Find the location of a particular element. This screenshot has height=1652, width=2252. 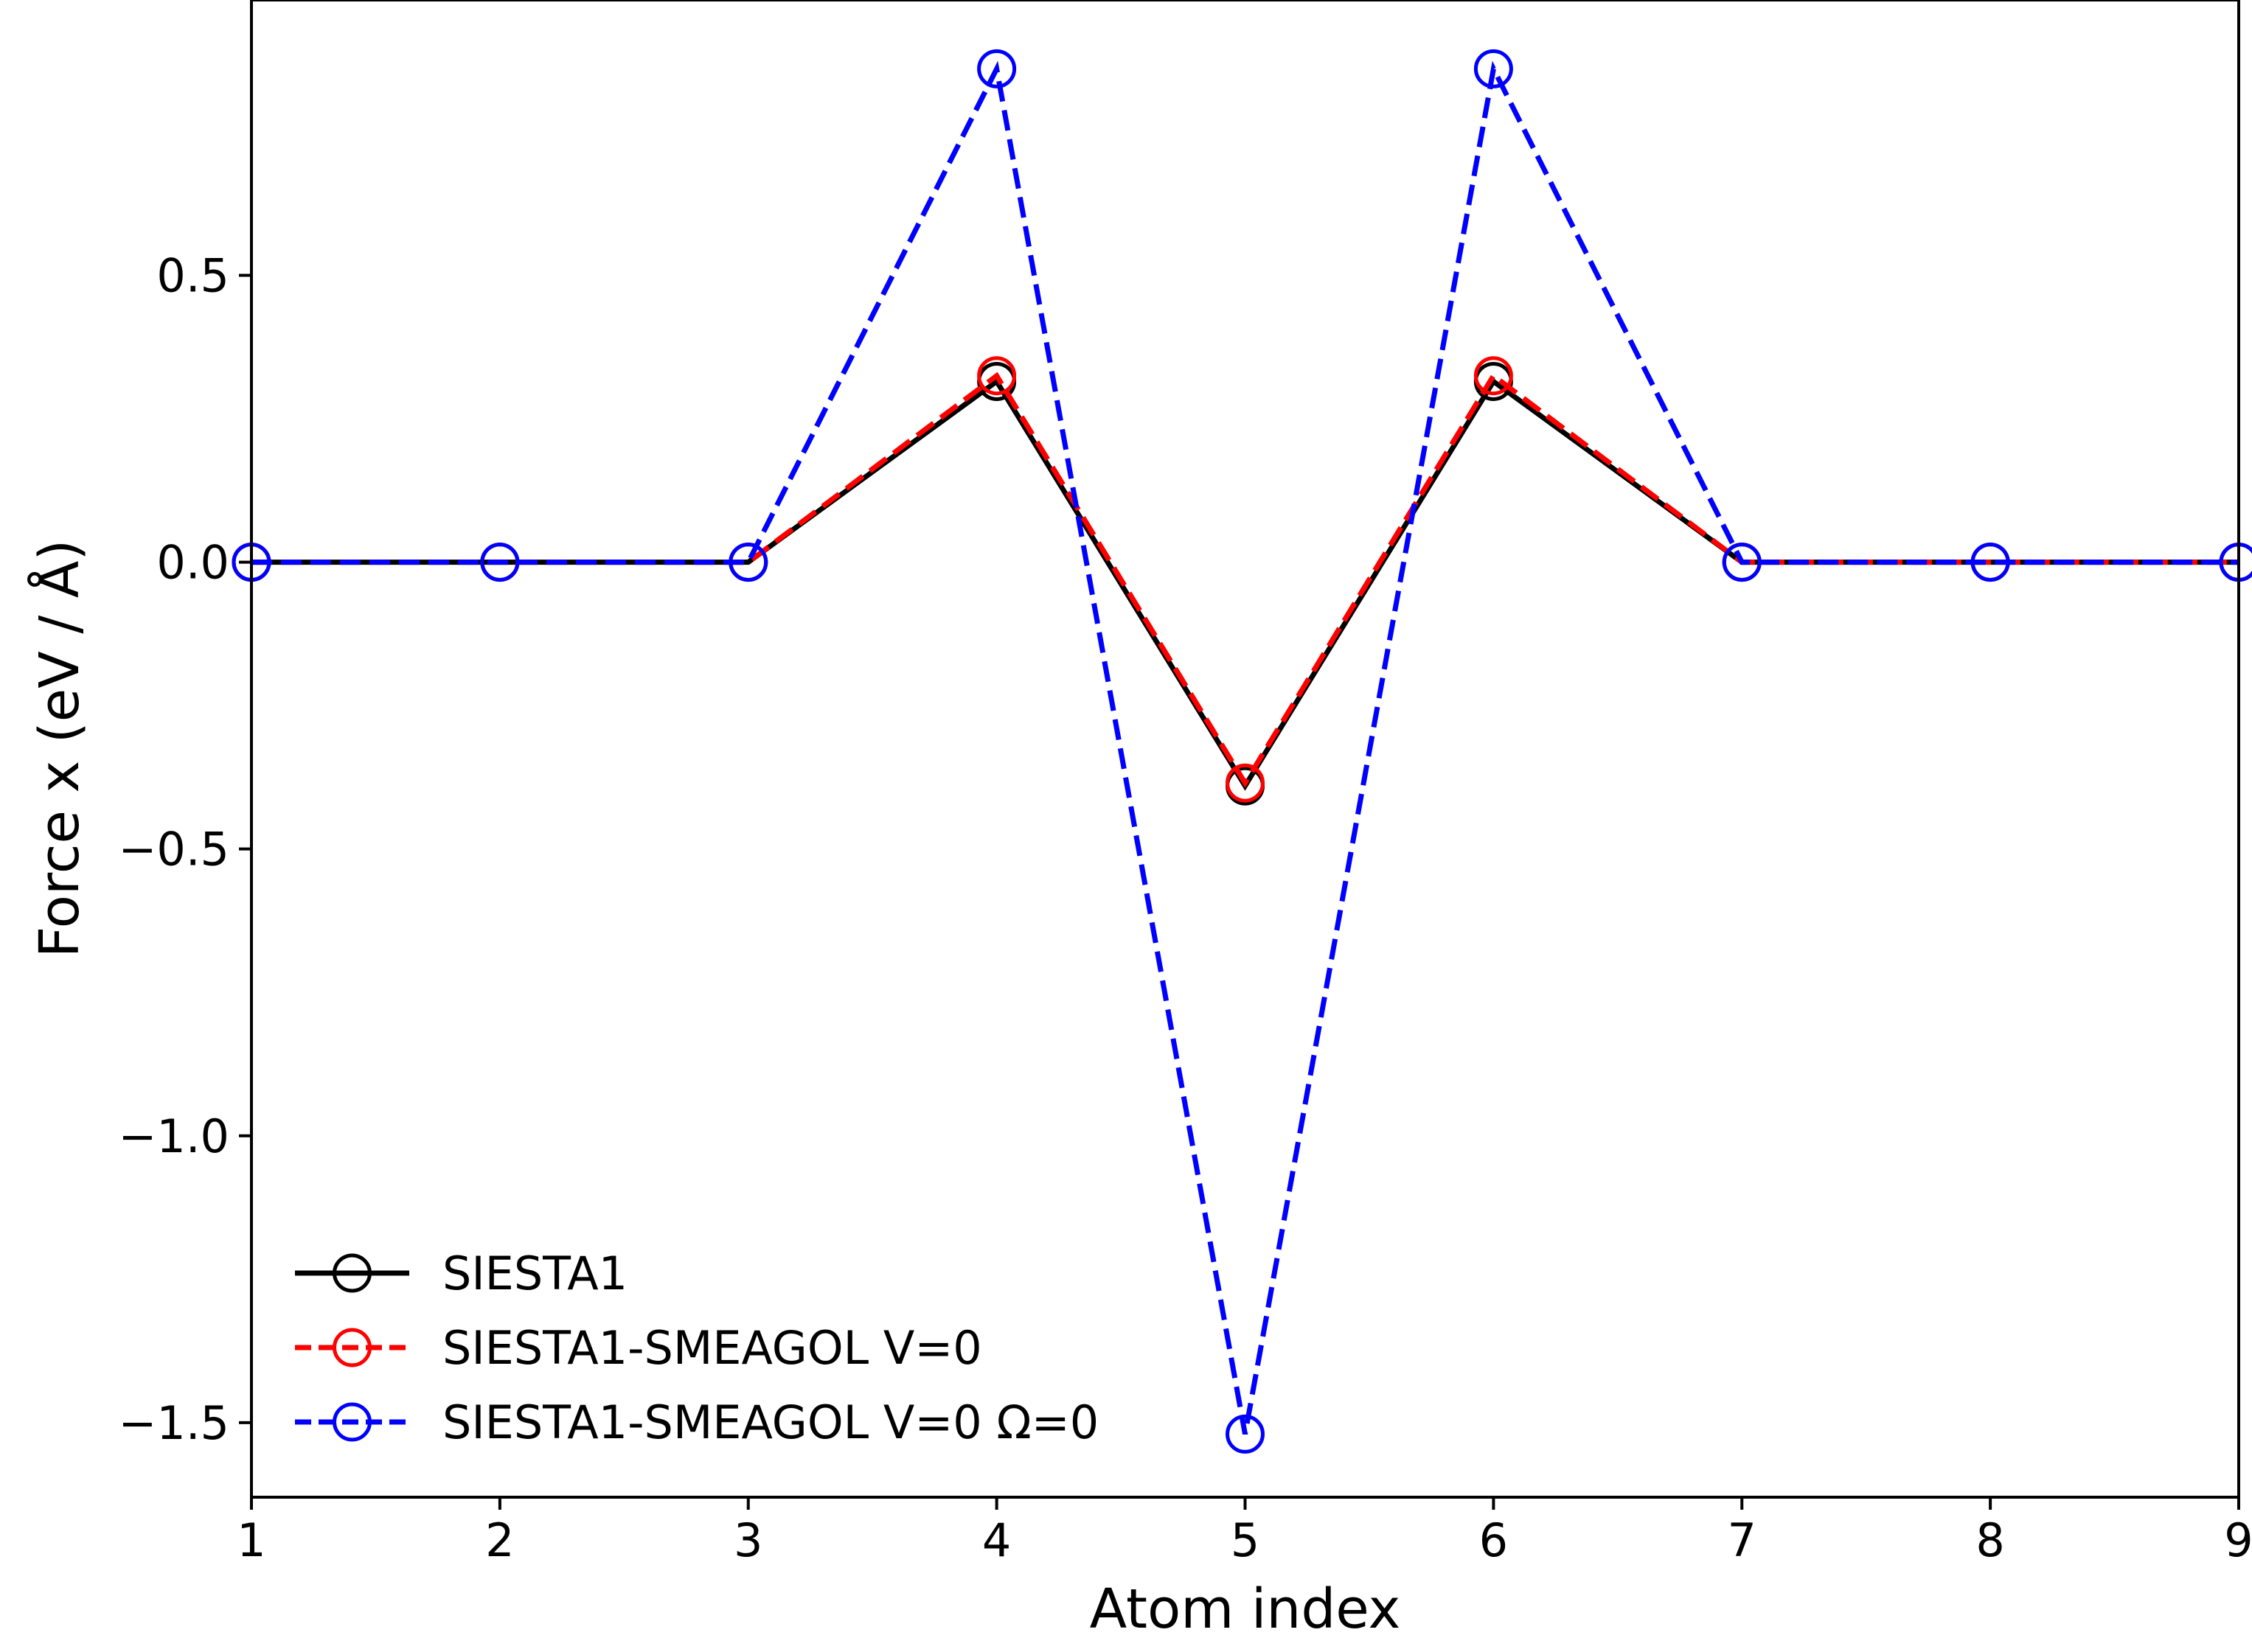

x-tick-label: 7 is located at coordinates (1742, 1540).